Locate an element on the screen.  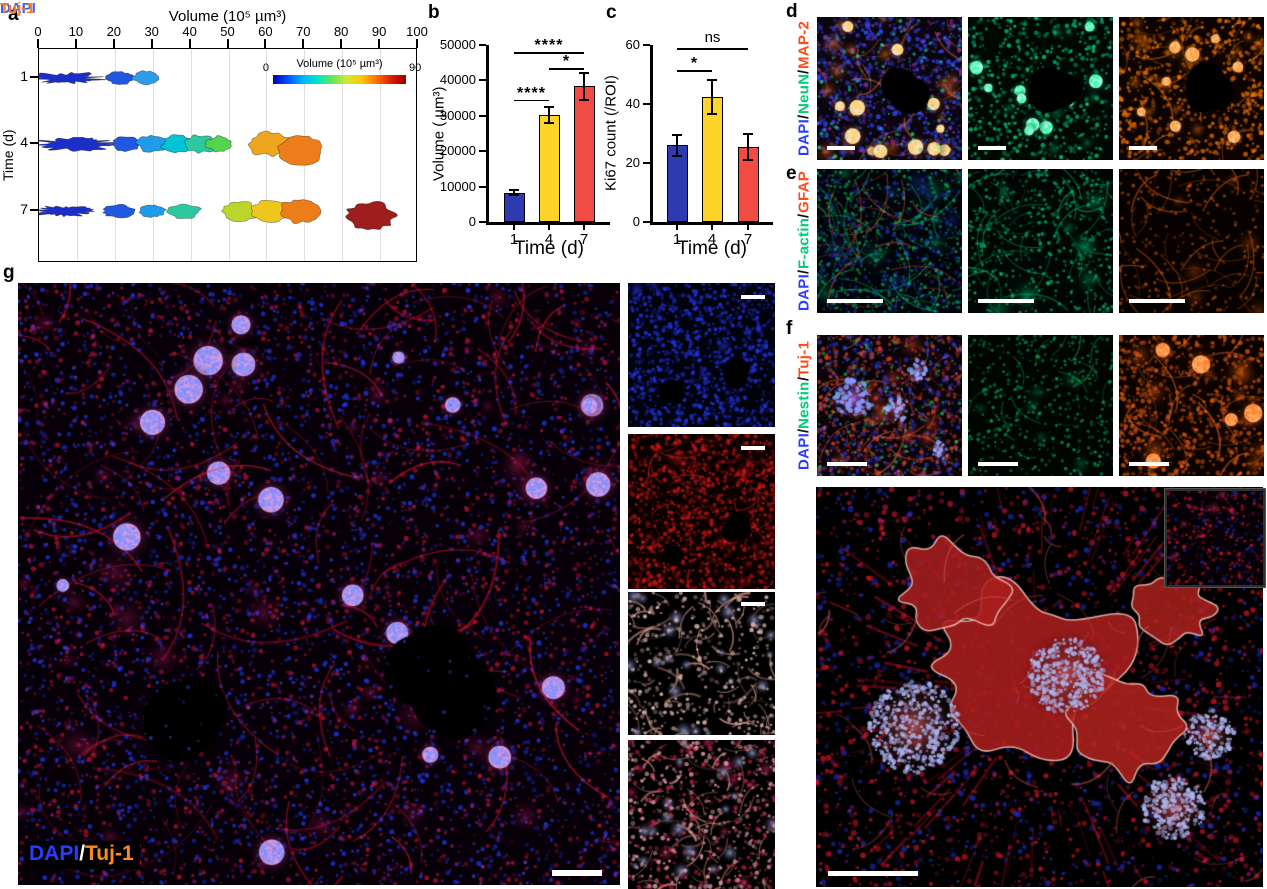
micrograph-g-3d-overlay is located at coordinates (701, 814).